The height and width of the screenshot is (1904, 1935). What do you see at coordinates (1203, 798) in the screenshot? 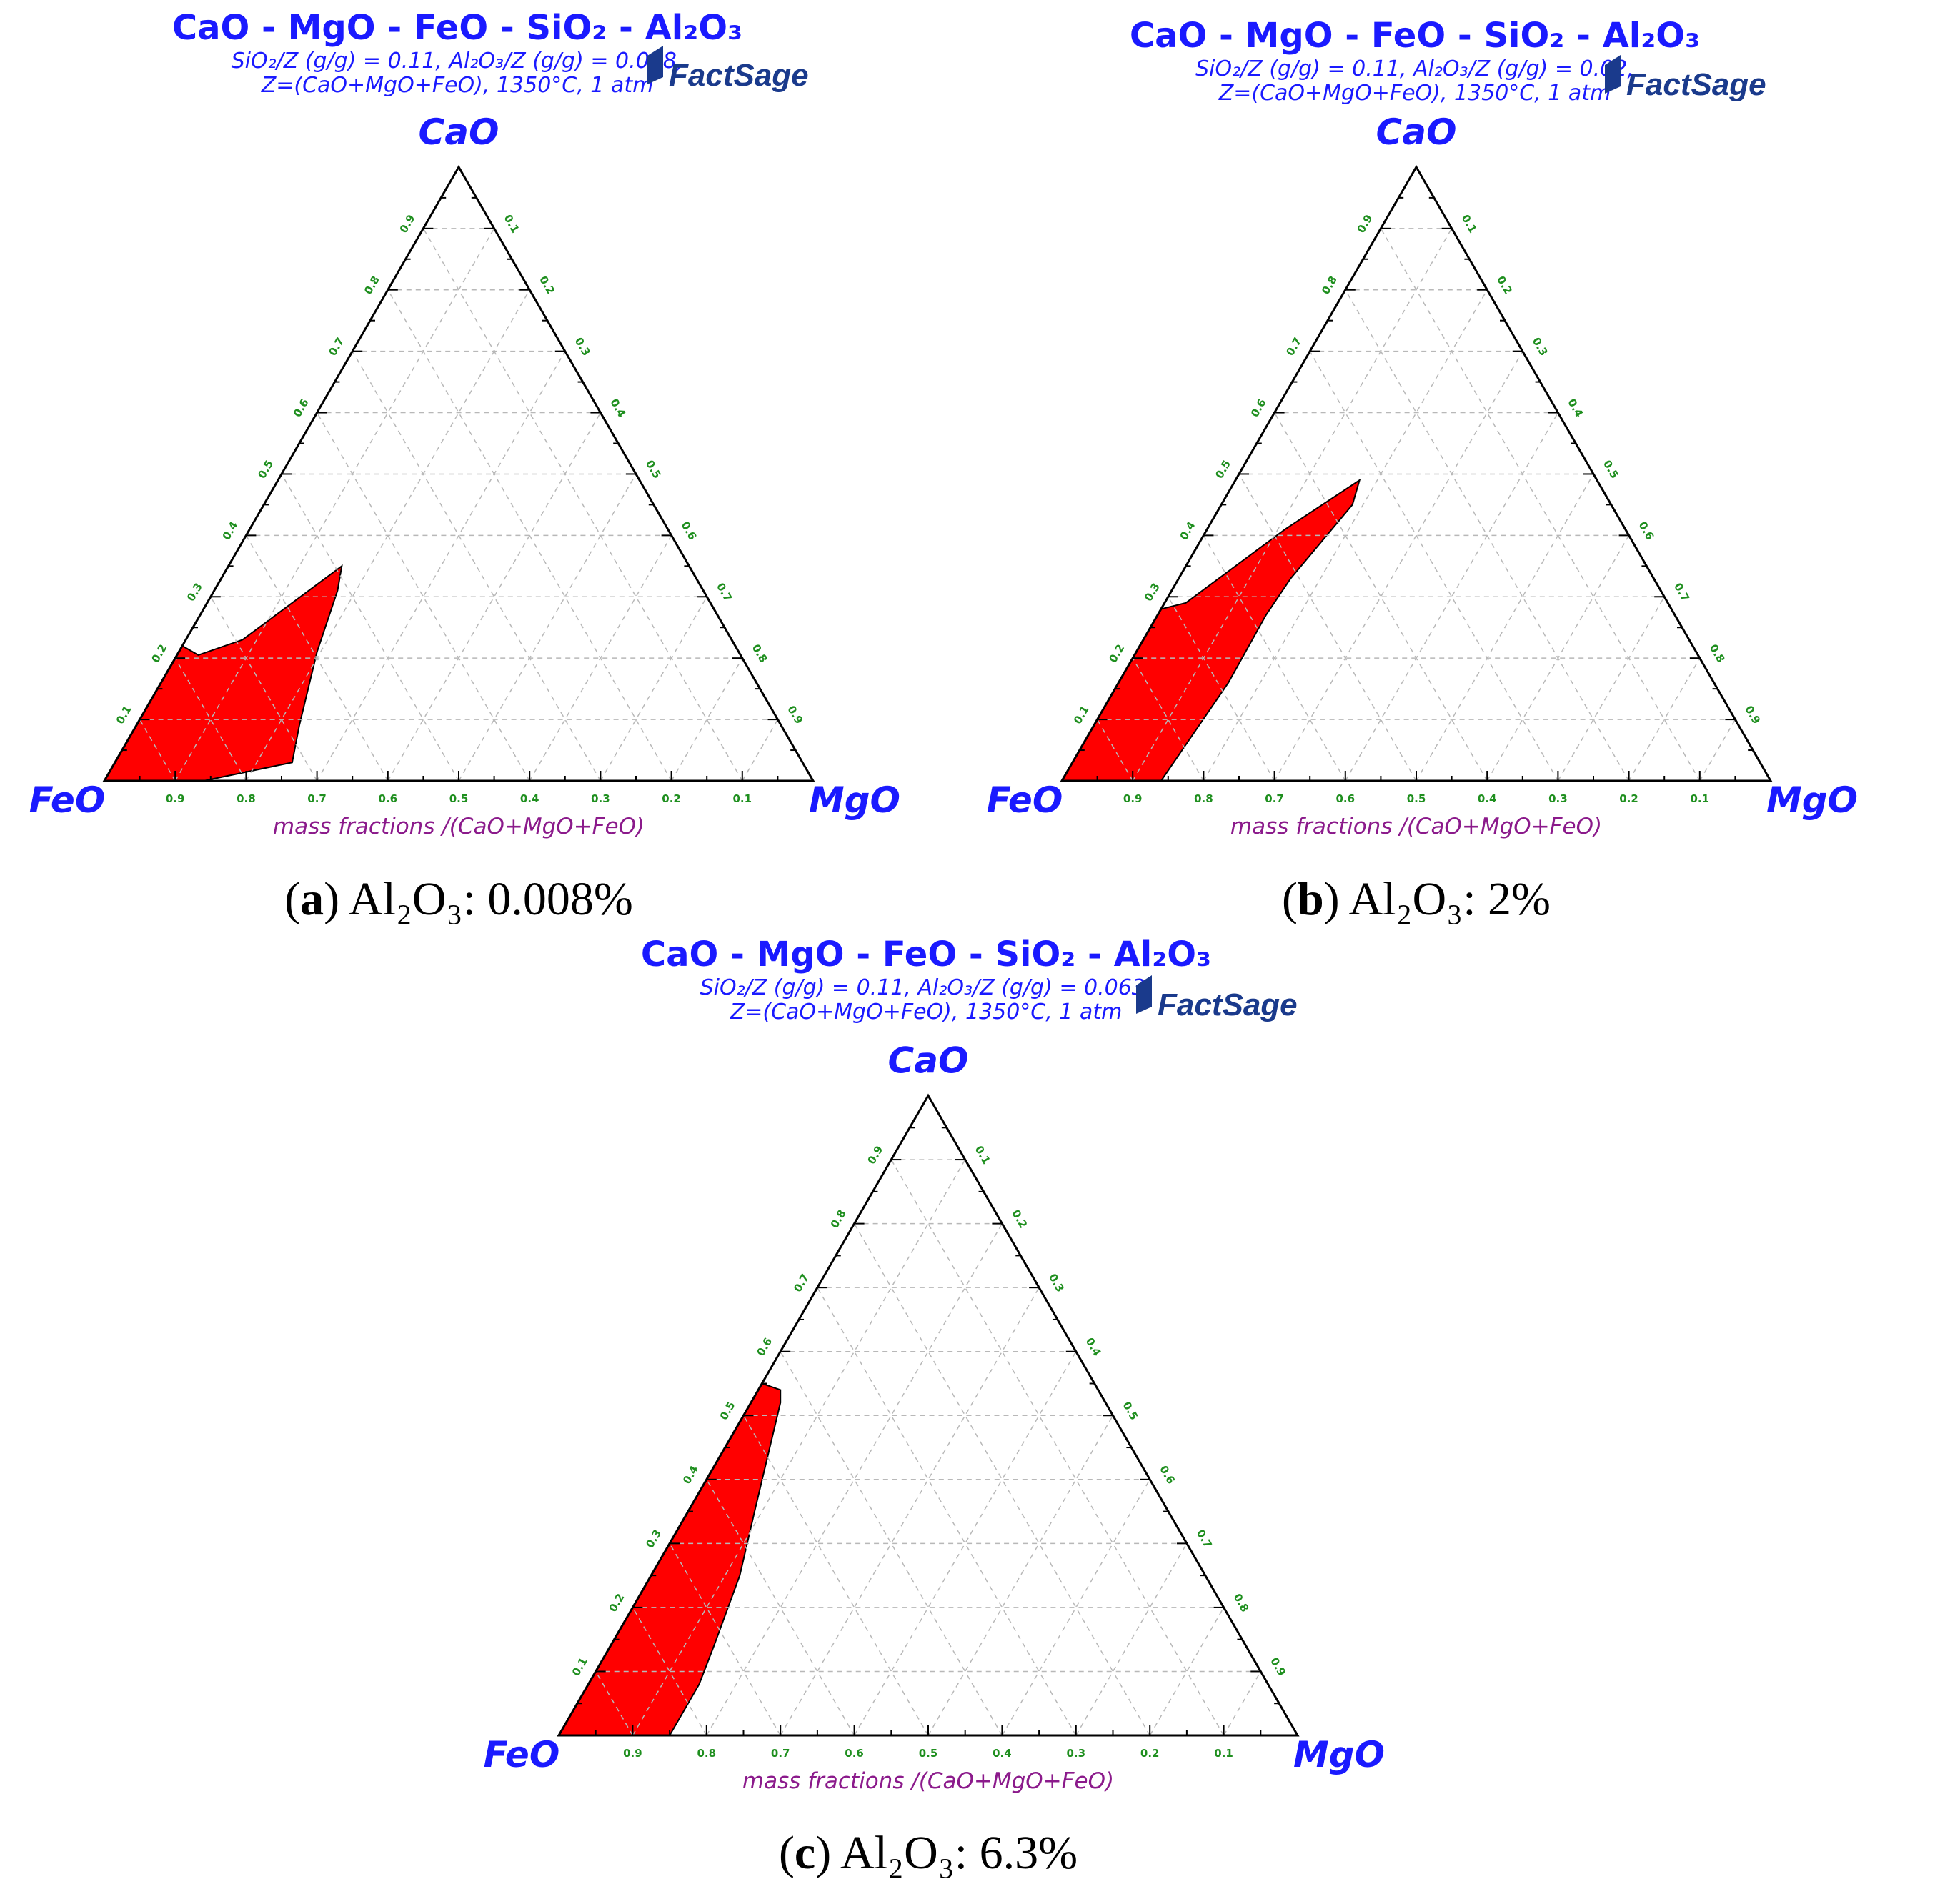
I see `tick-label-bottom: 0.8` at bounding box center [1203, 798].